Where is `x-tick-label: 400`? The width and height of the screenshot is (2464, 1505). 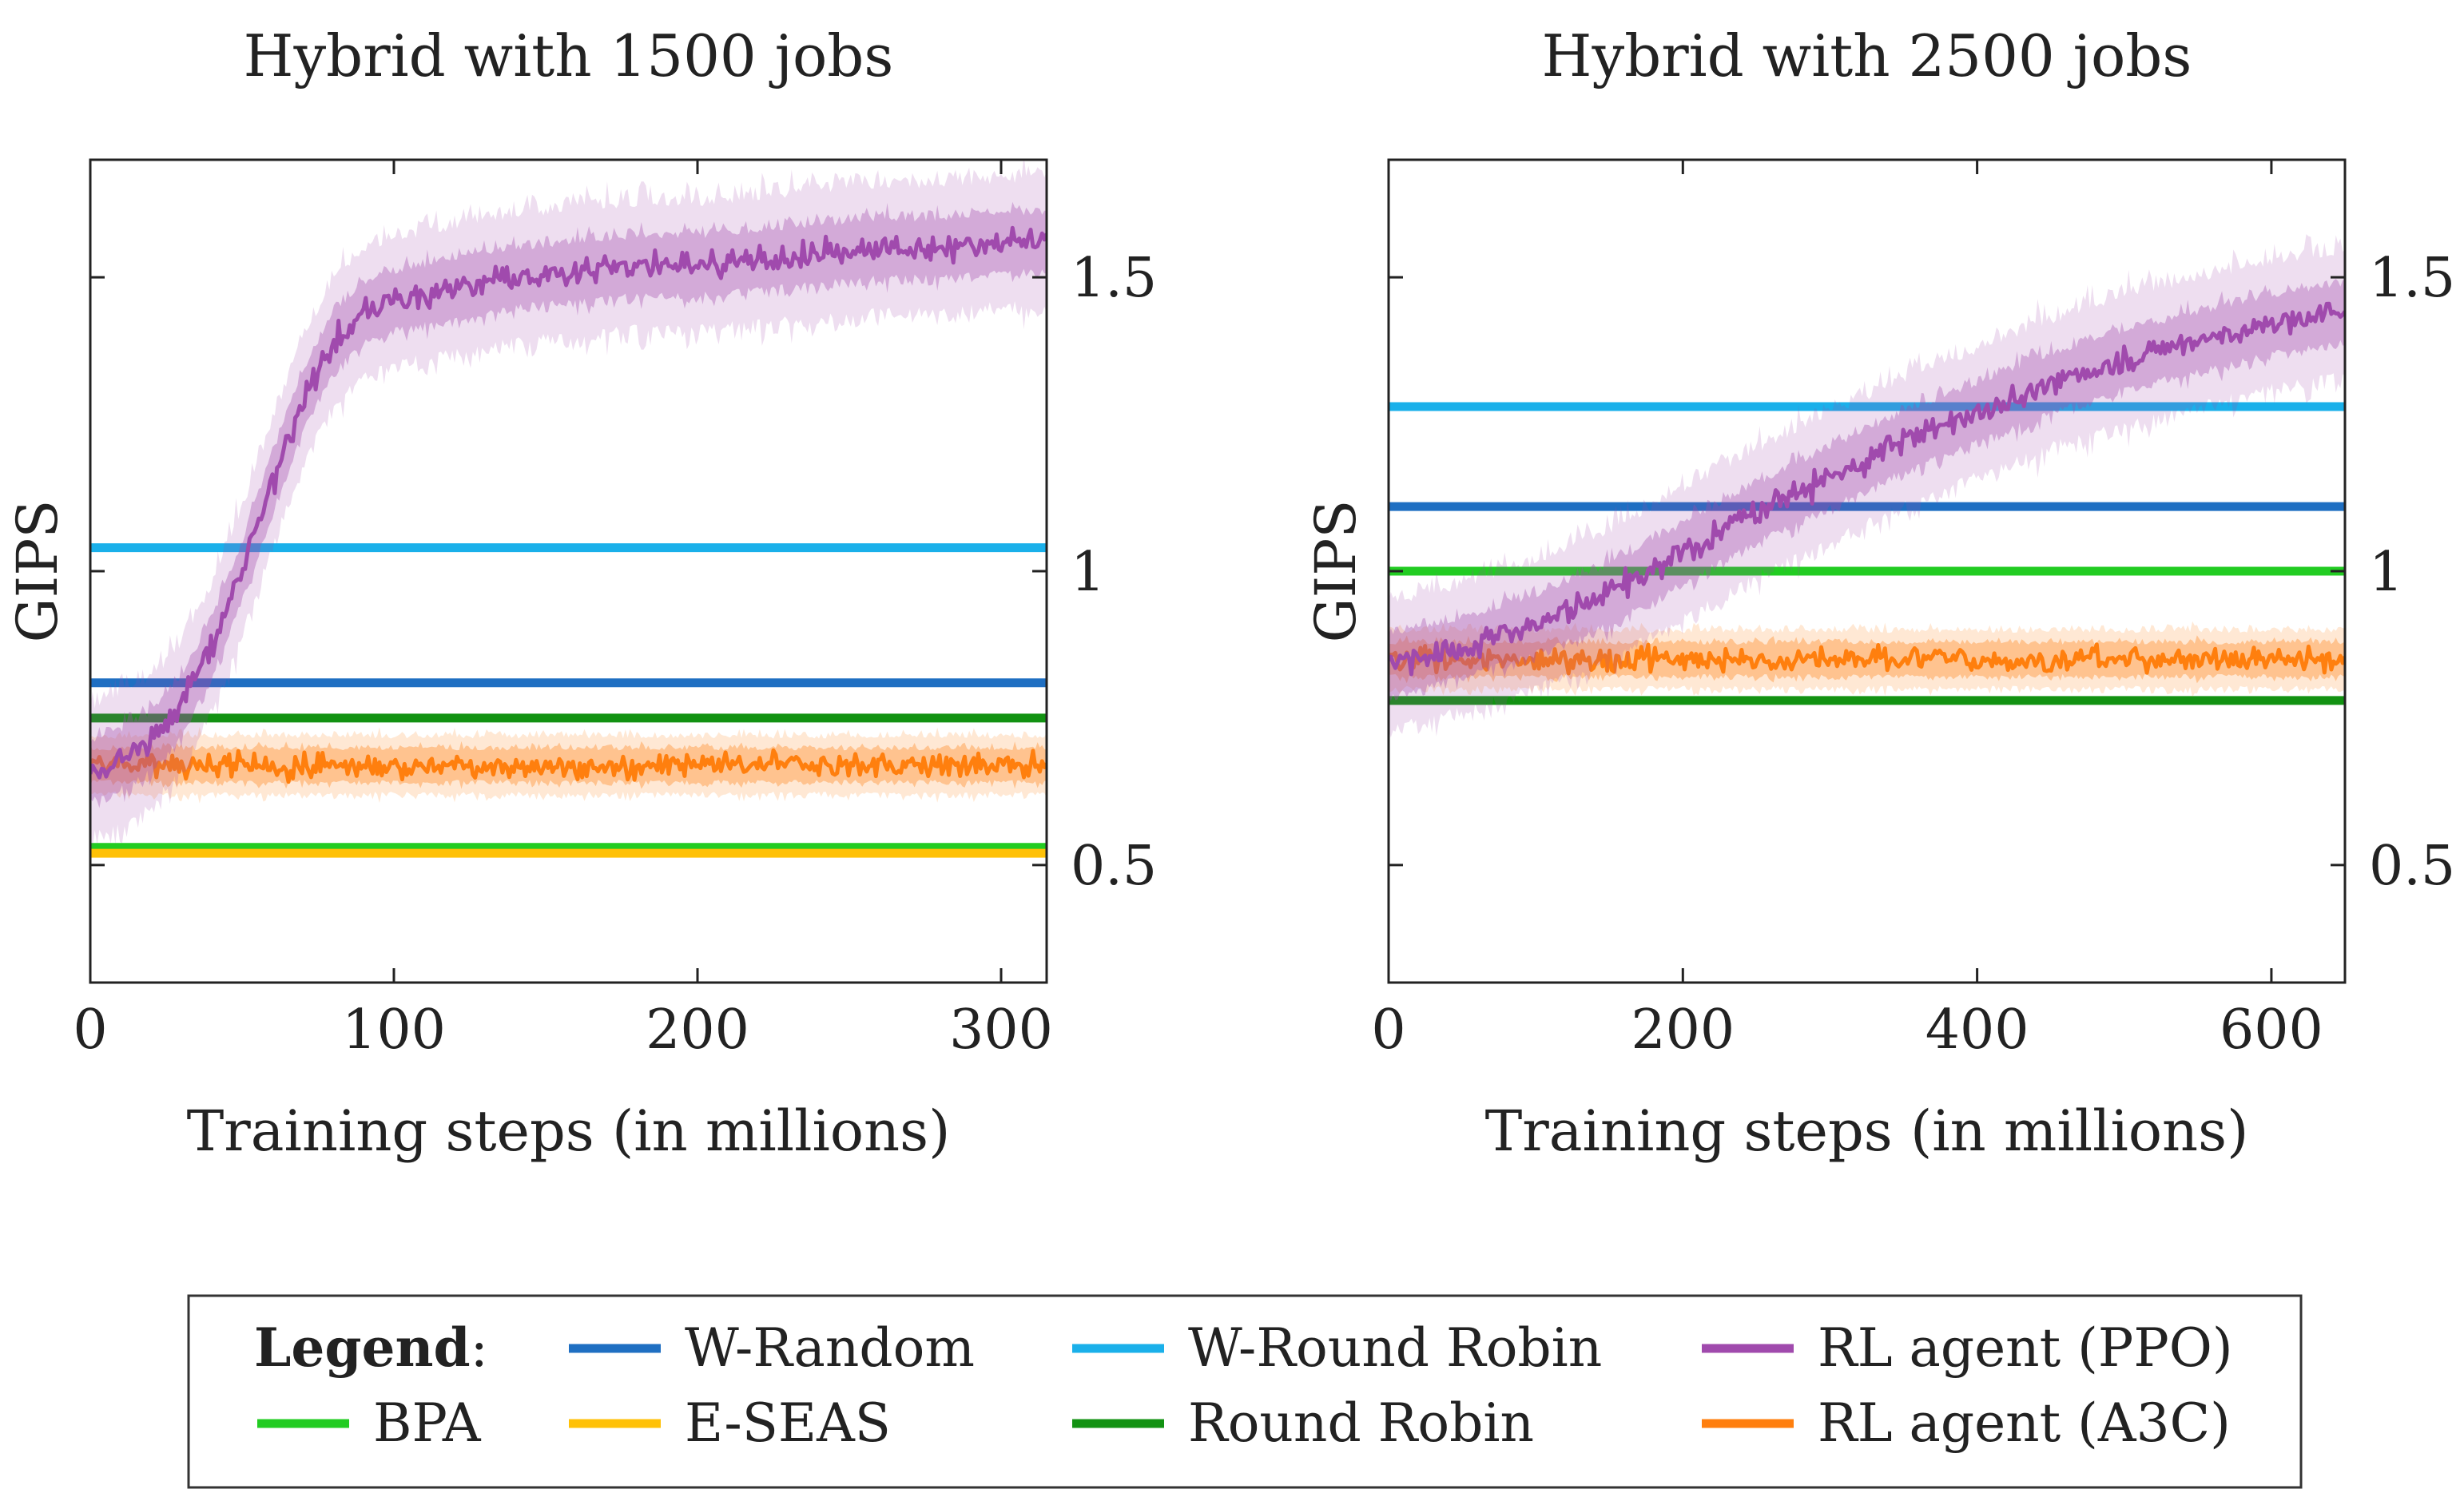
x-tick-label: 400 is located at coordinates (1977, 1030).